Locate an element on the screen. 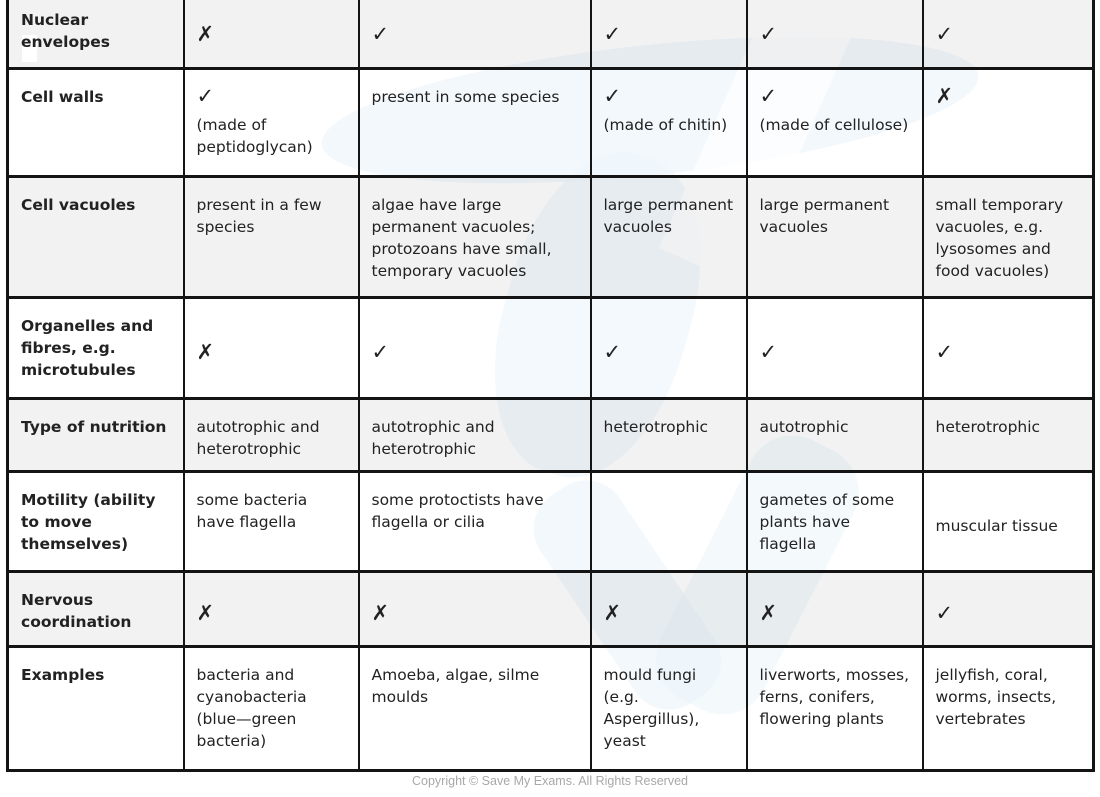 Image resolution: width=1100 pixels, height=797 pixels. table-cell: autotrophic is located at coordinates (834, 435).